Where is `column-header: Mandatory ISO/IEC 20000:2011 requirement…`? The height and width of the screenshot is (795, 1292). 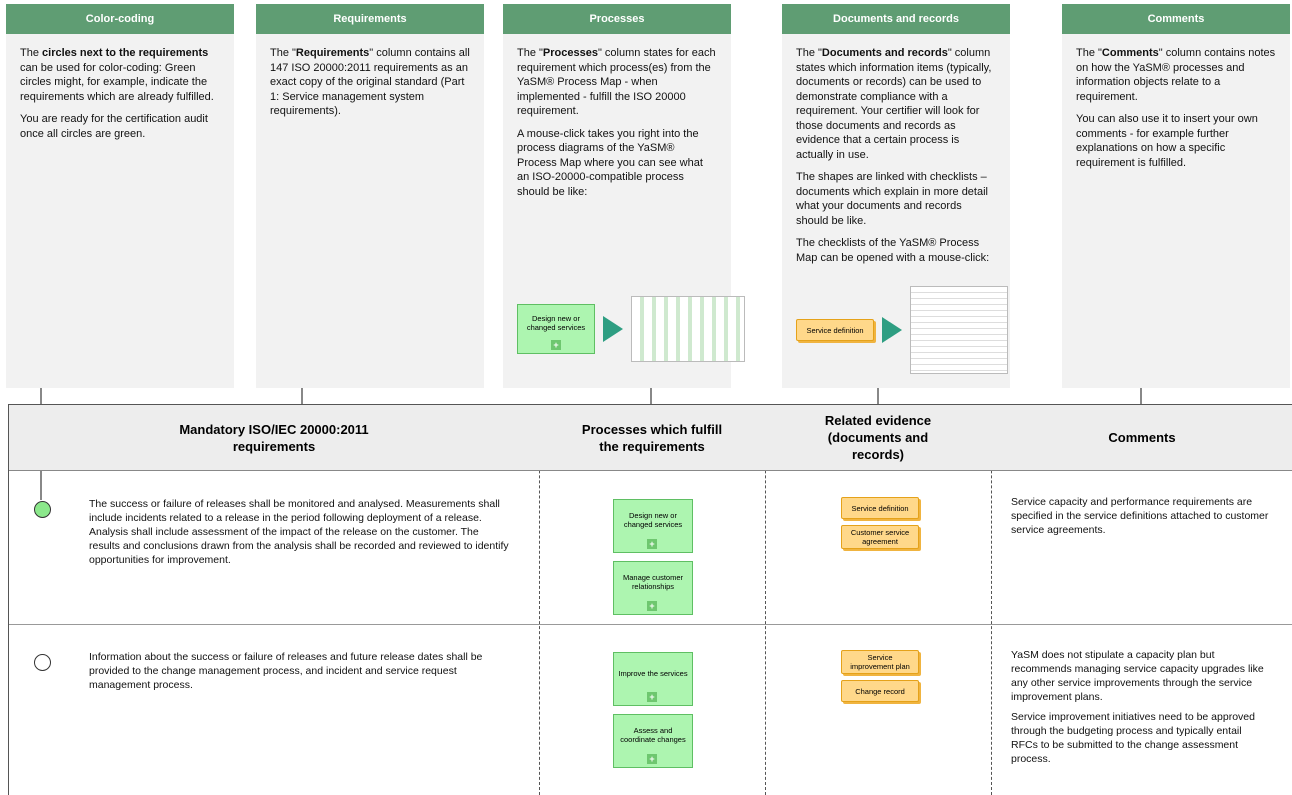
column-header: Mandatory ISO/IEC 20000:2011 requirement… is located at coordinates (274, 438).